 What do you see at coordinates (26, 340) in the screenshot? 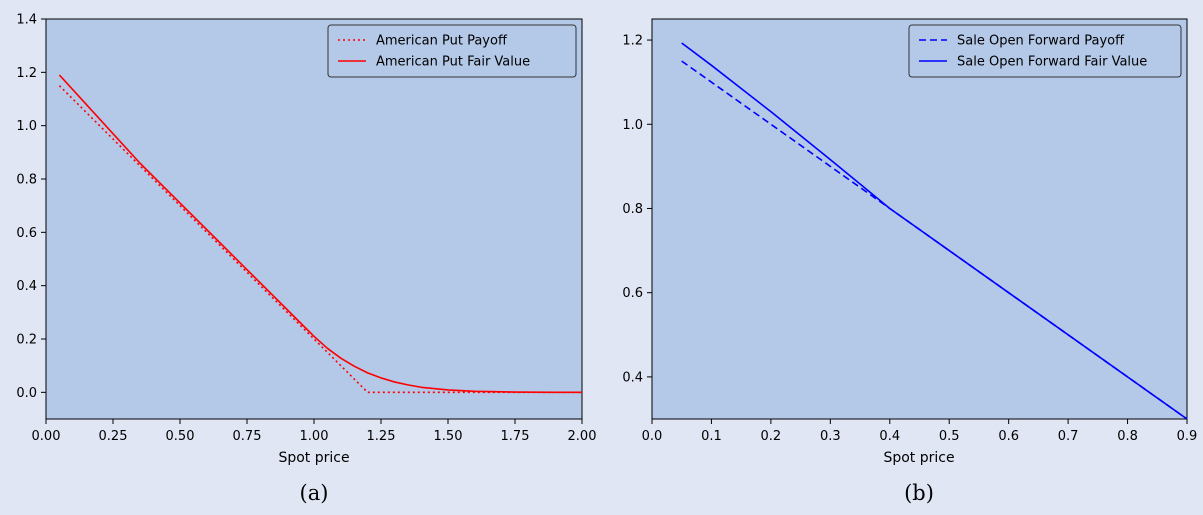
I see `y-tick-label: 0.2` at bounding box center [26, 340].